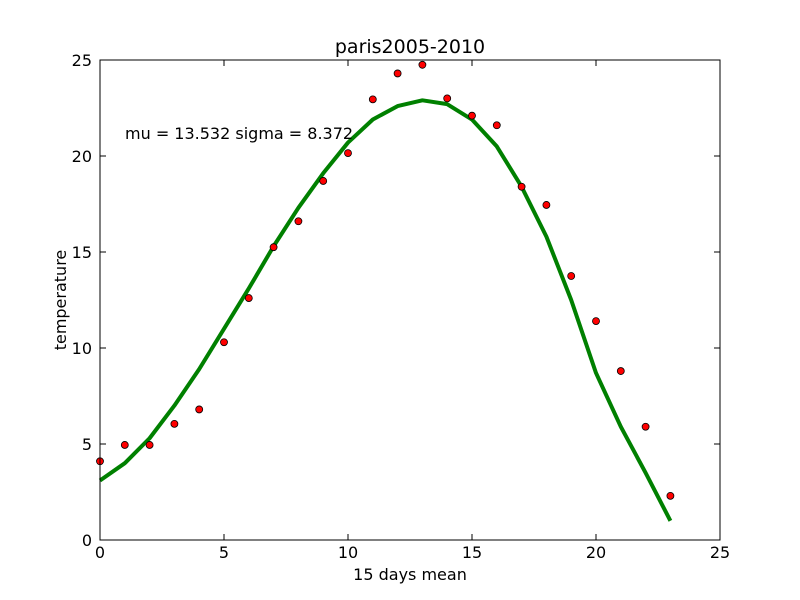 This screenshot has height=600, width=800. What do you see at coordinates (82, 60) in the screenshot?
I see `y-tick-label: 25` at bounding box center [82, 60].